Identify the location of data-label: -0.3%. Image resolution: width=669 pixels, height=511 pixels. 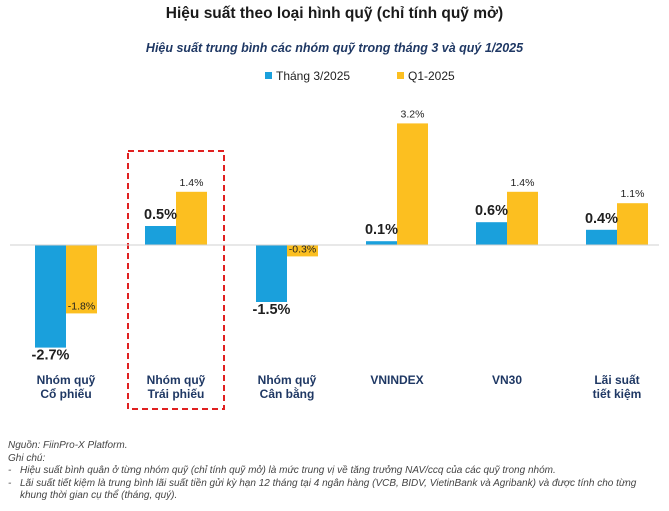
(302, 249).